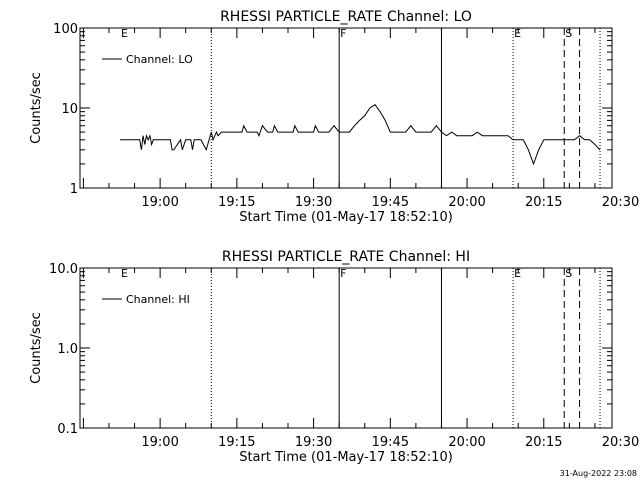 This screenshot has width=640, height=480. What do you see at coordinates (63, 269) in the screenshot?
I see `y-tick-label: 10.0` at bounding box center [63, 269].